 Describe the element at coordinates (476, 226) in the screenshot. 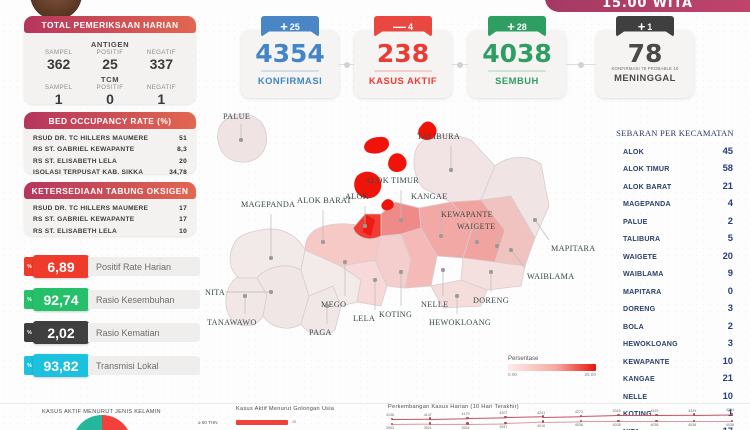

I see `map-label-waigete: WAIGETE` at that location.